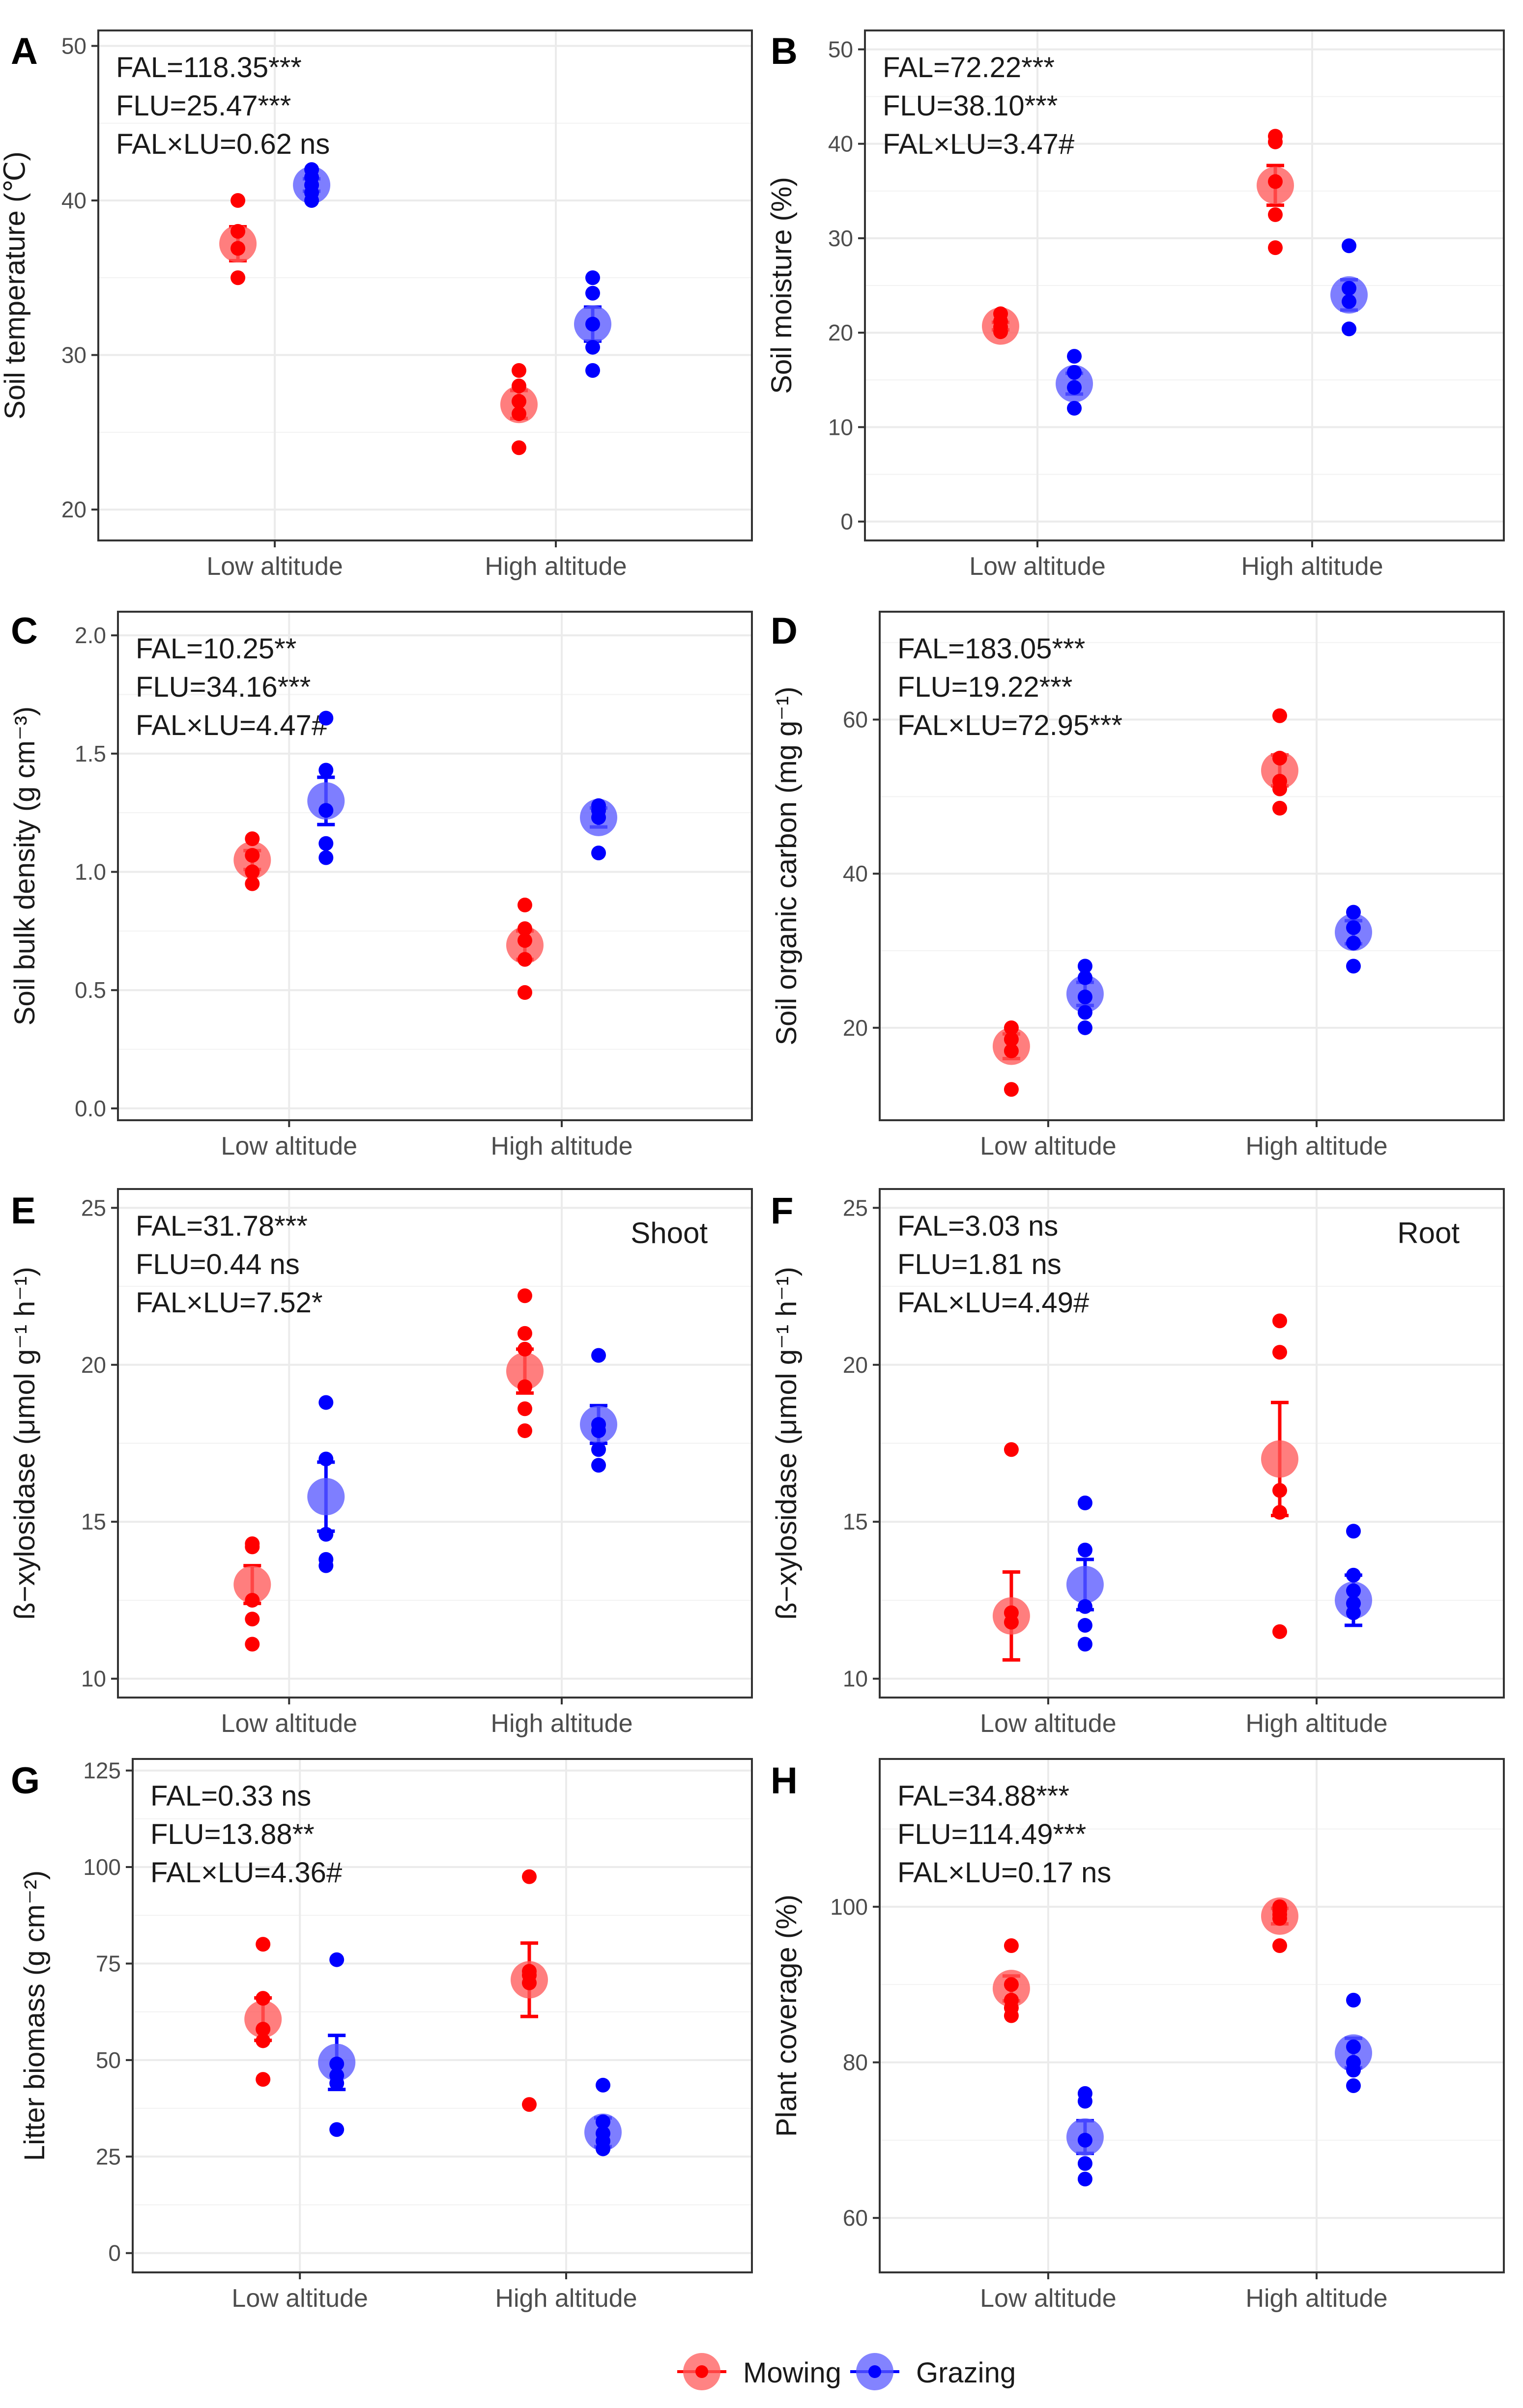 This screenshot has height=2408, width=1523. Describe the element at coordinates (966, 2373) in the screenshot. I see `legend-grazing-label: Grazing` at that location.